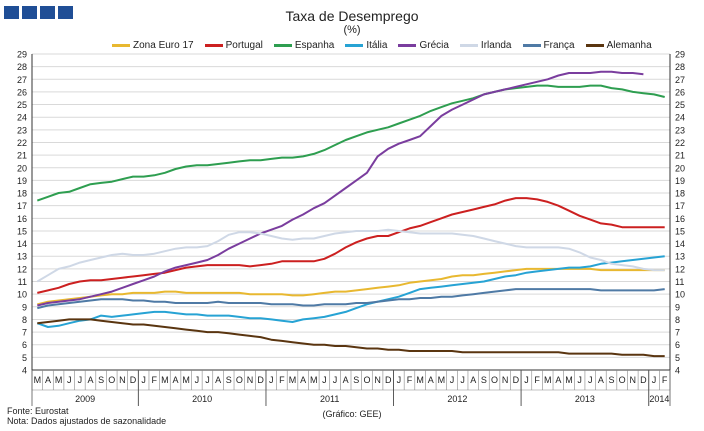 The image size is (704, 431). Describe the element at coordinates (434, 45) in the screenshot. I see `legend-label: Grécia` at that location.